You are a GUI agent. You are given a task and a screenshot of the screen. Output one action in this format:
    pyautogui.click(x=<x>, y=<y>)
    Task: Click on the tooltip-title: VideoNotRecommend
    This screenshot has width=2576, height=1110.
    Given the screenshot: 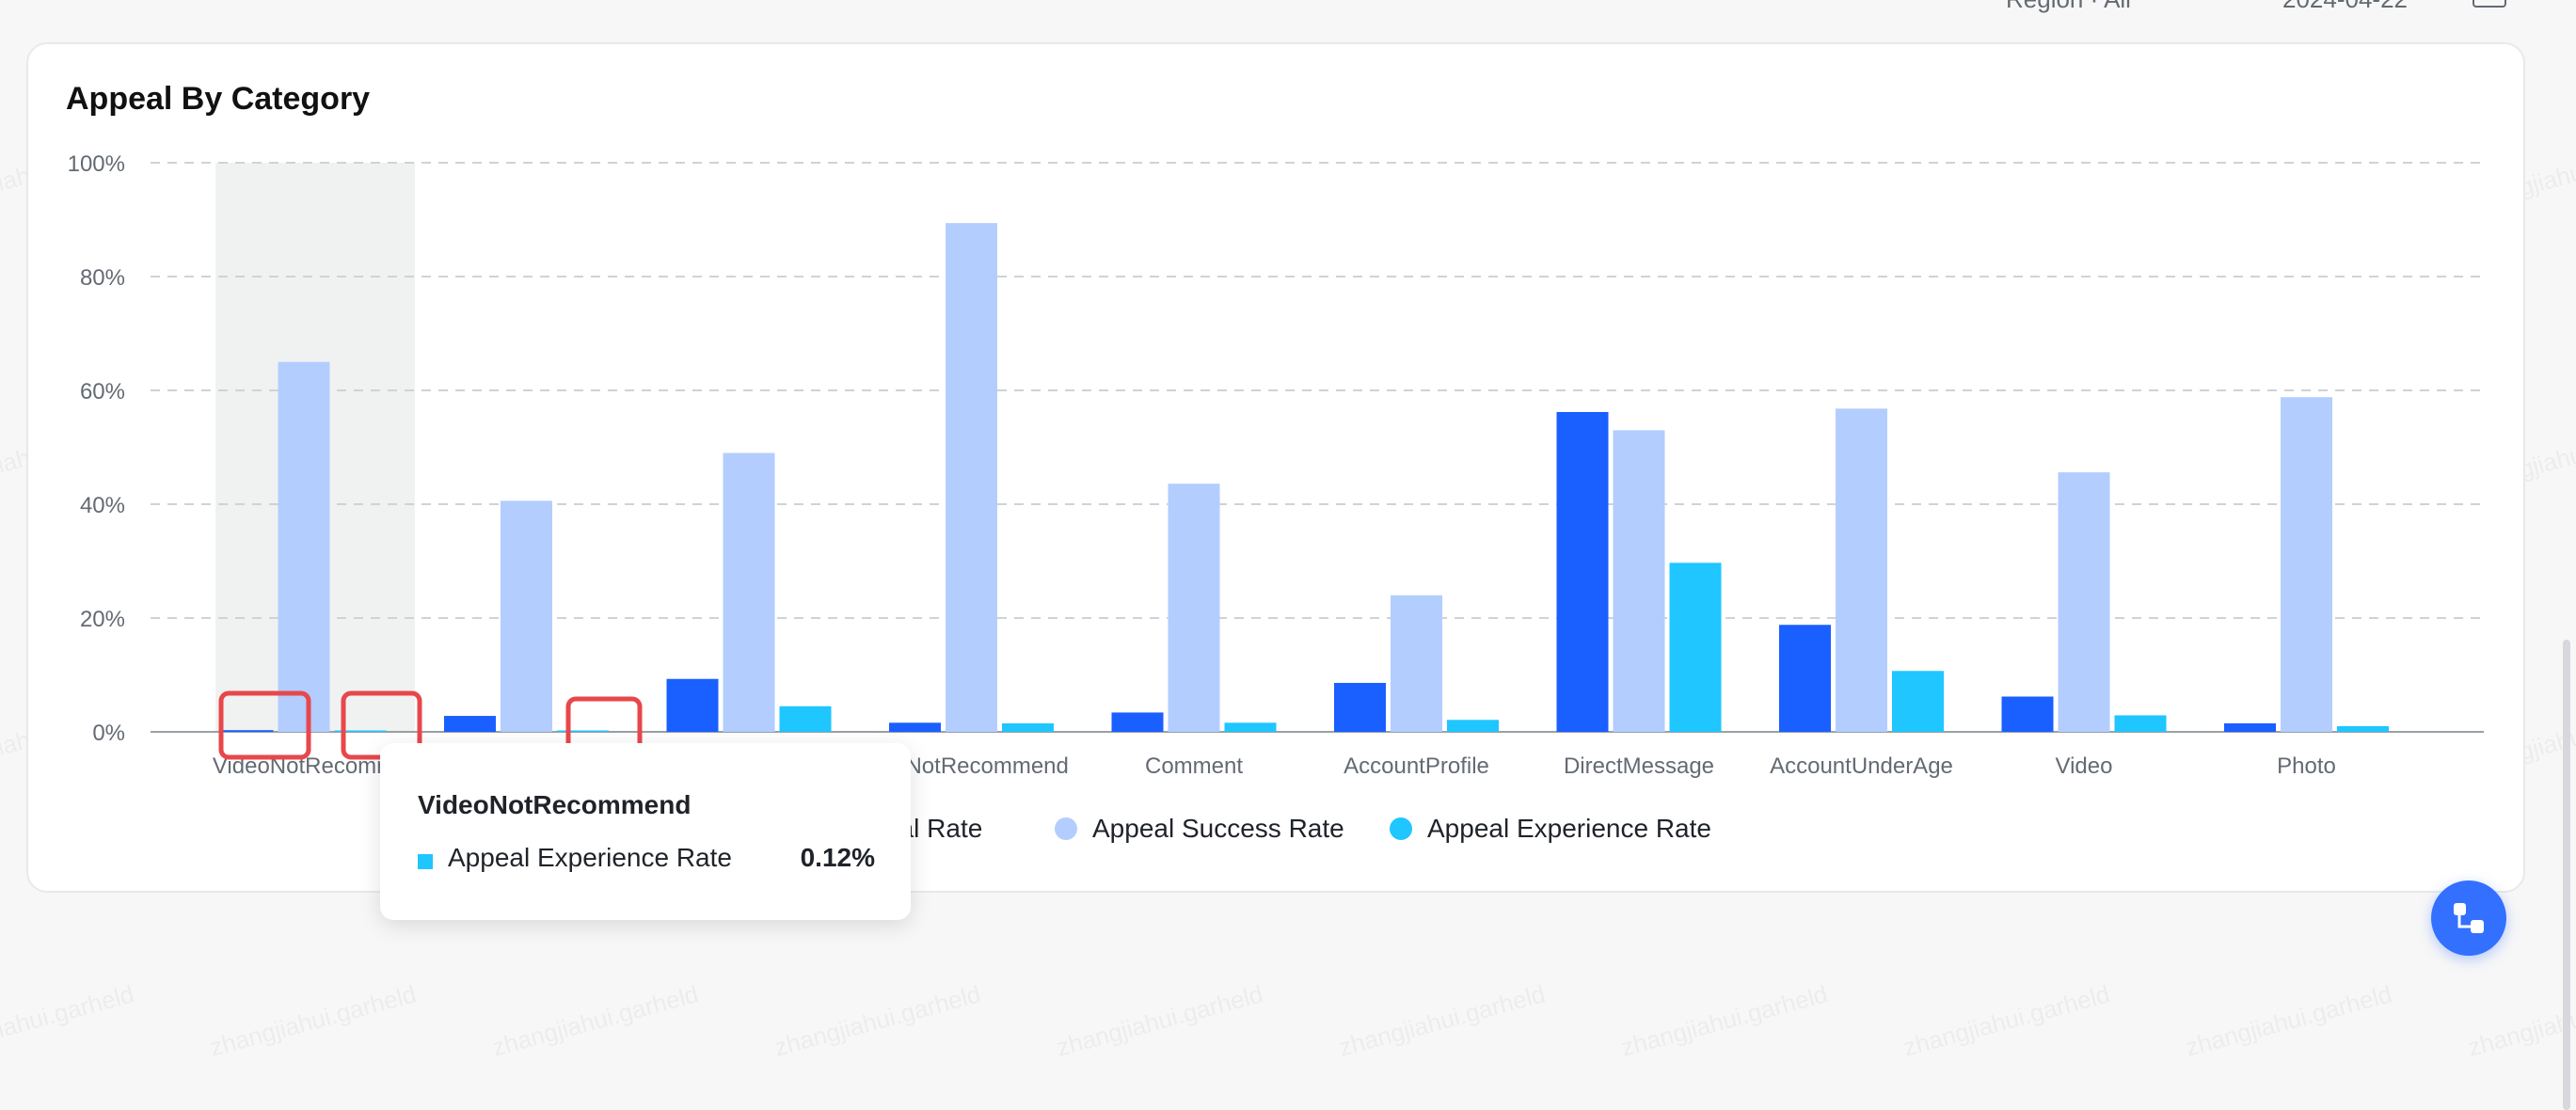 What is the action you would take?
    pyautogui.click(x=555, y=804)
    